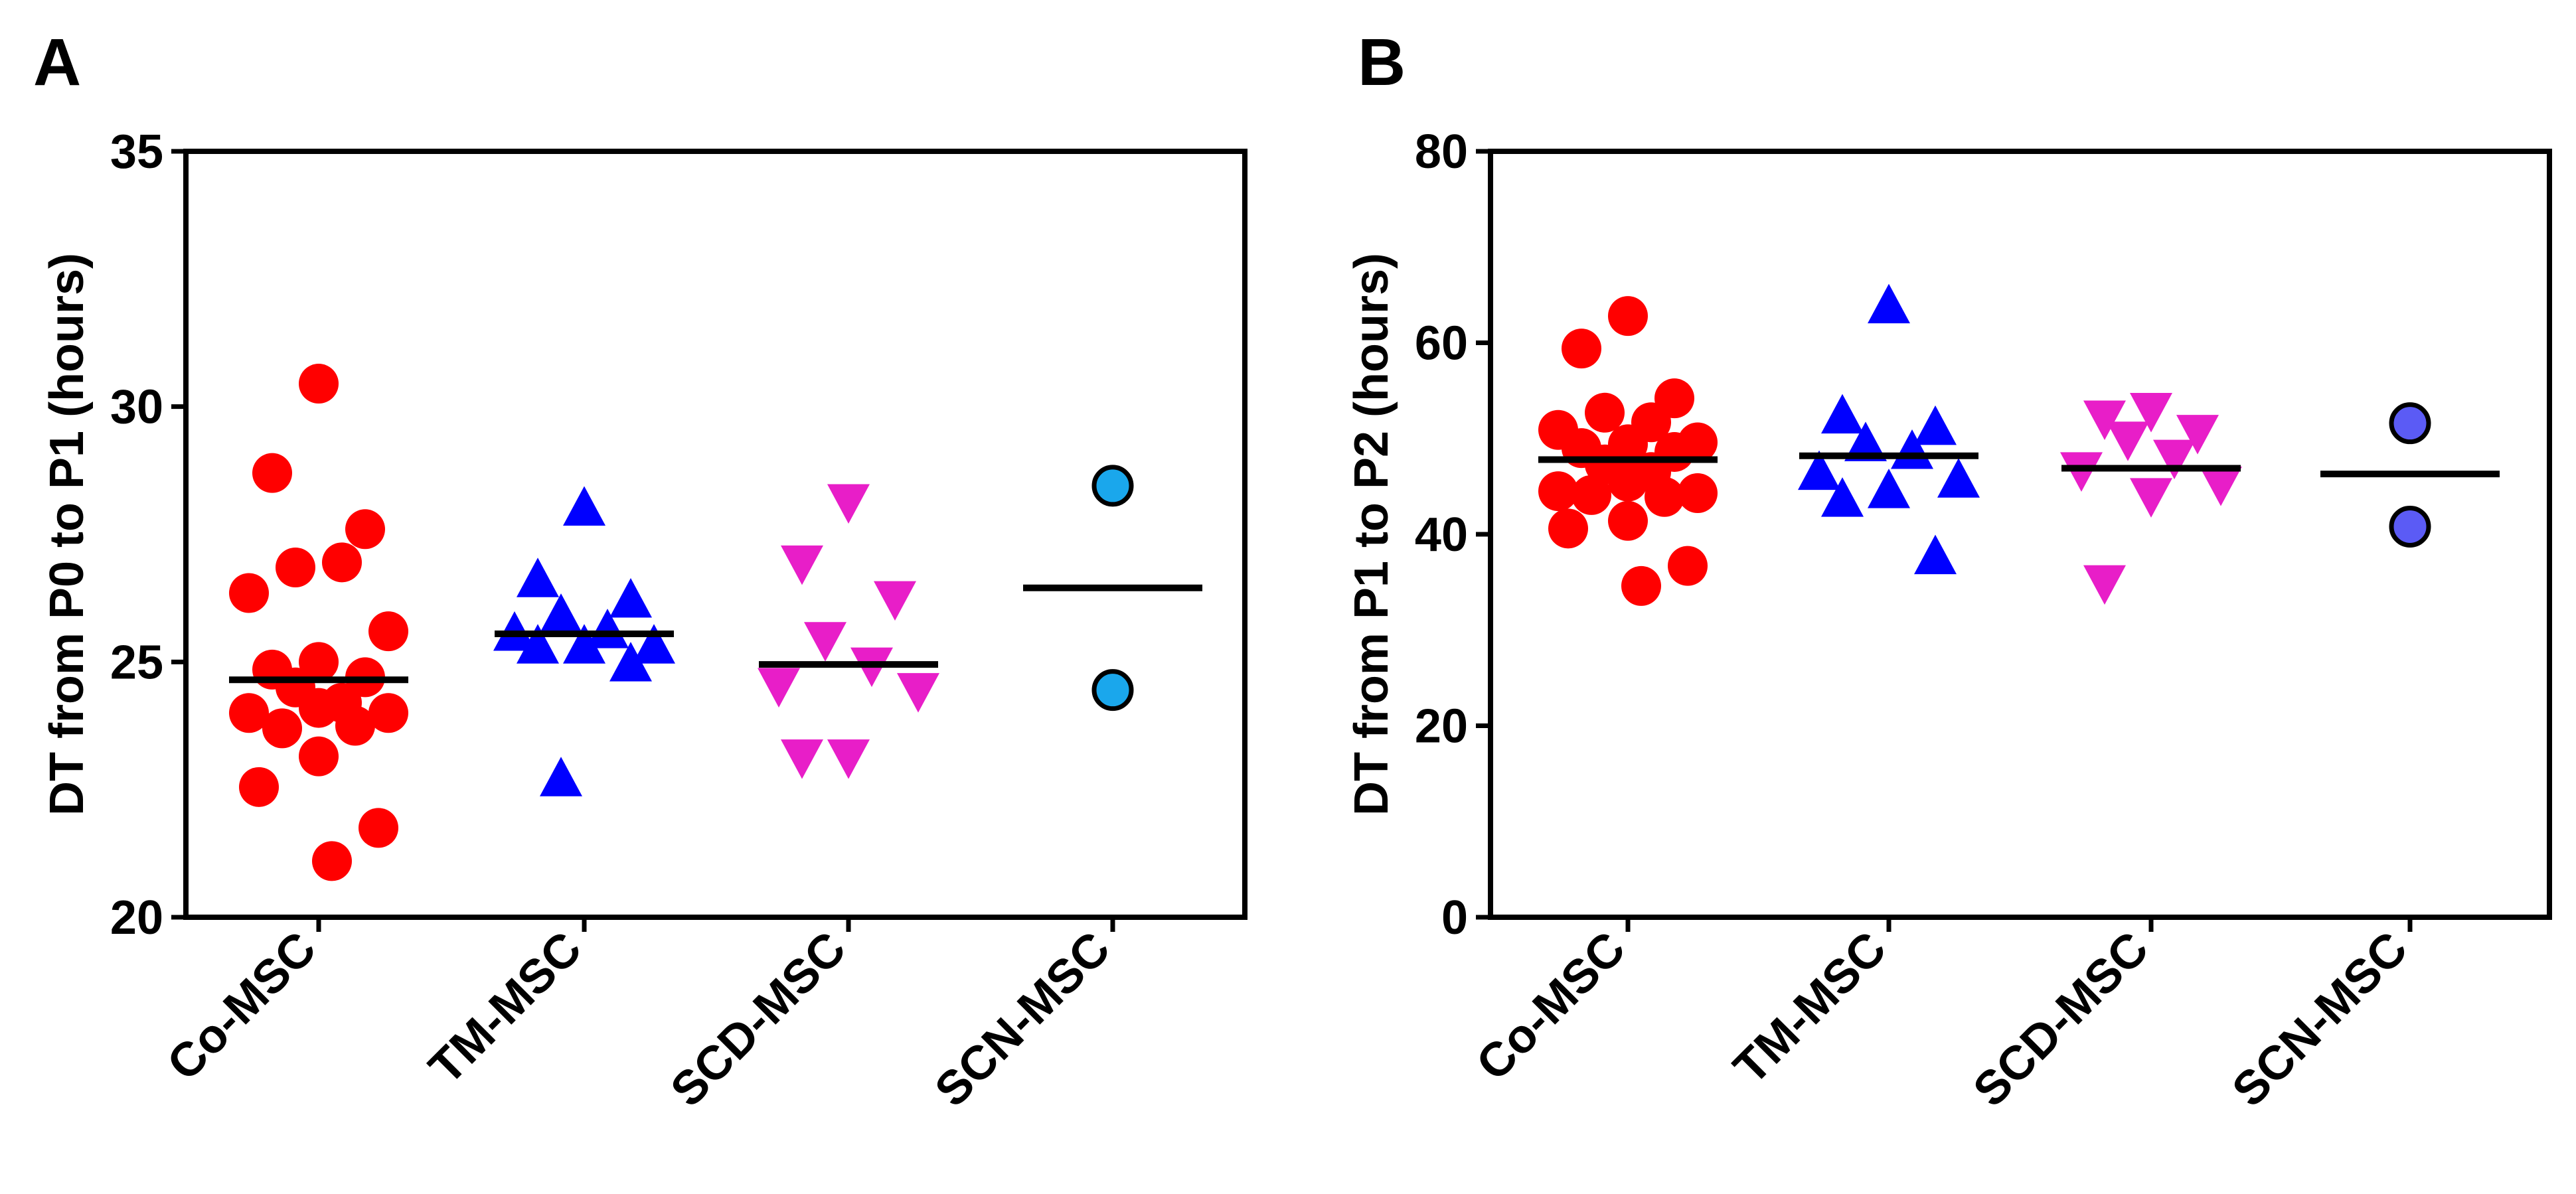  What do you see at coordinates (1441, 534) in the screenshot?
I see `y-tick-label: 40` at bounding box center [1441, 534].